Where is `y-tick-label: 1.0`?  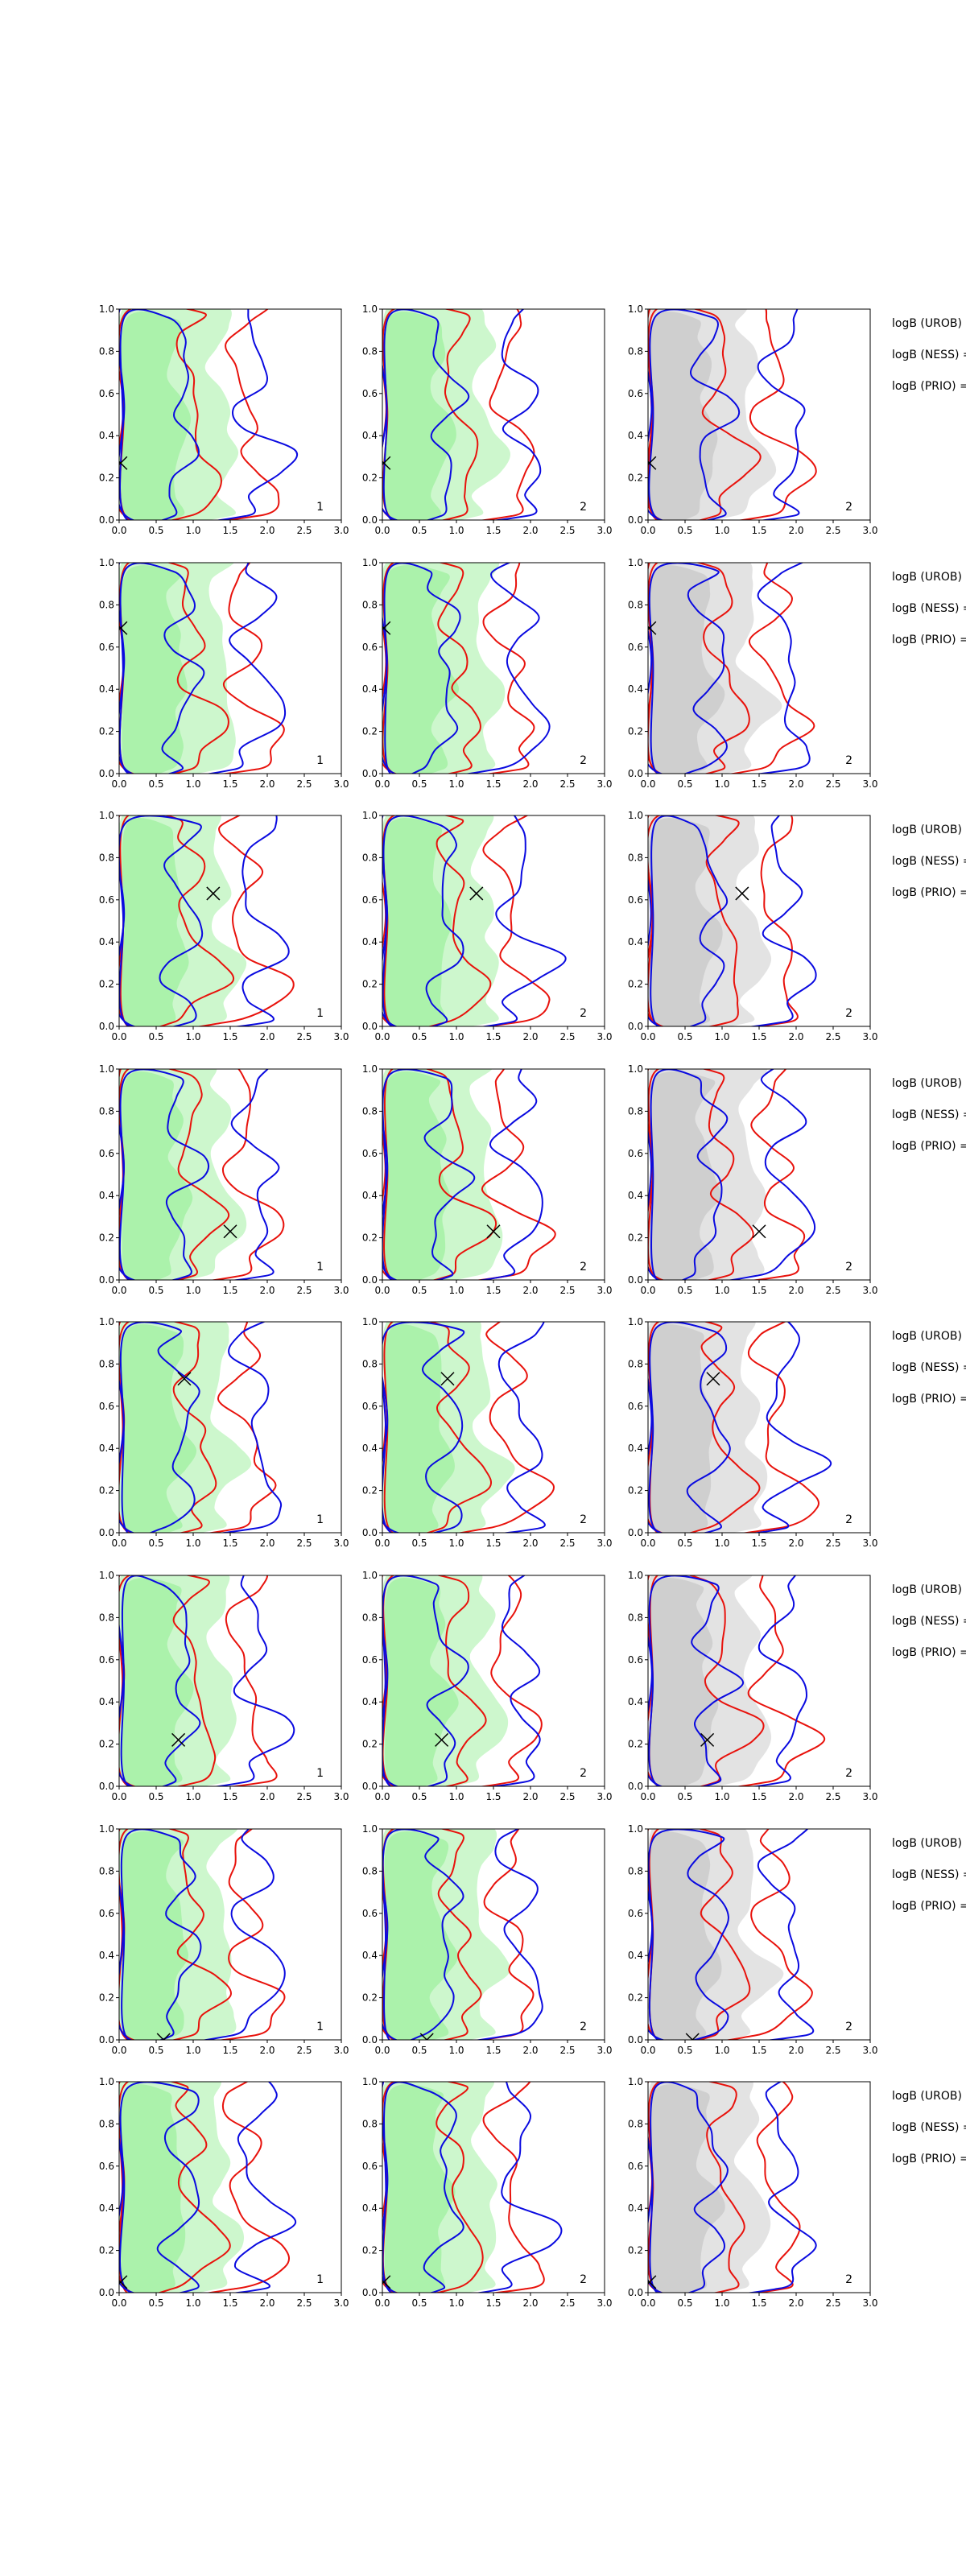
y-tick-label: 1.0 is located at coordinates (635, 1829).